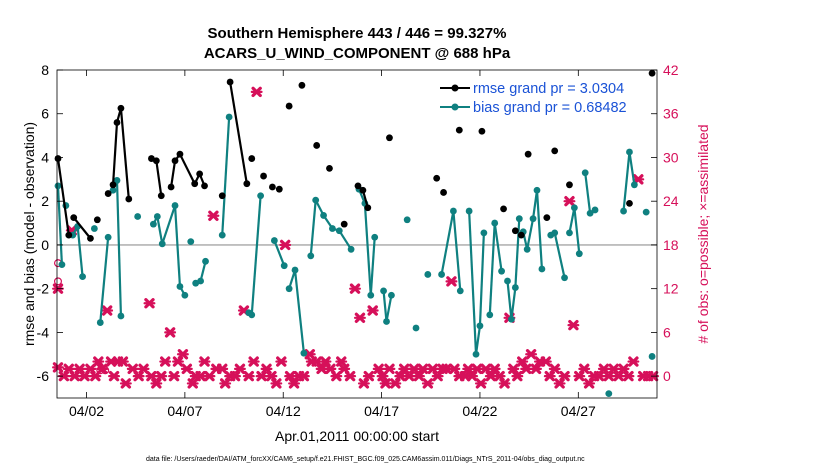 The width and height of the screenshot is (830, 470). What do you see at coordinates (550, 108) in the screenshot?
I see `legend-bias-label: bias grand pr = 0.68482` at bounding box center [550, 108].